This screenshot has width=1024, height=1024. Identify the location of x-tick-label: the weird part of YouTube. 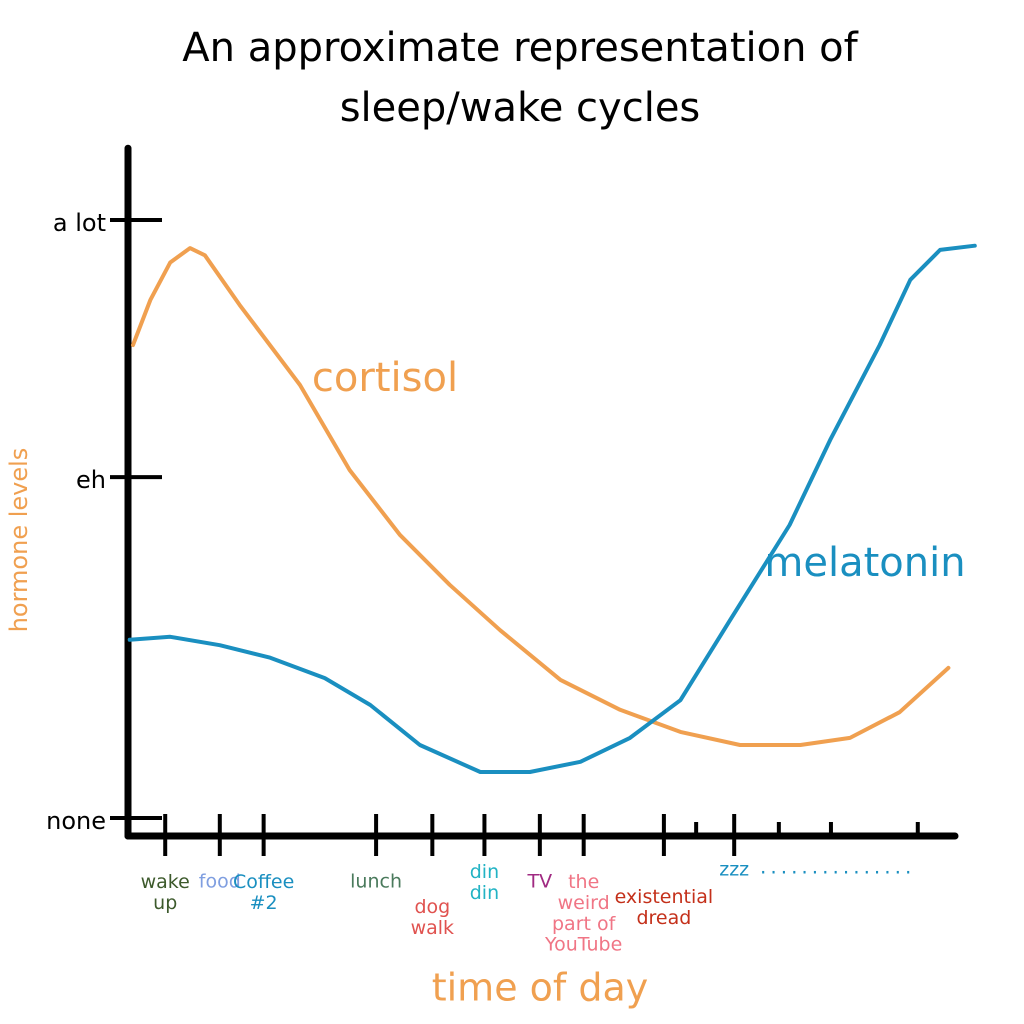
(583, 913).